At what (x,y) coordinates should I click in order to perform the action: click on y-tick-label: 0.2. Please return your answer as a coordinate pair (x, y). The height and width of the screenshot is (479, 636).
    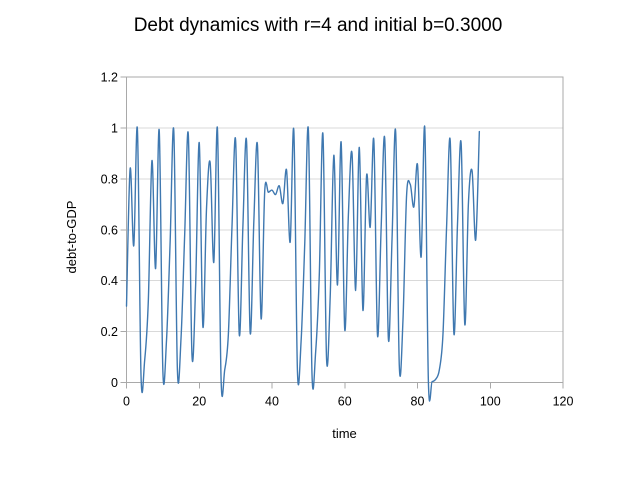
    Looking at the image, I should click on (109, 332).